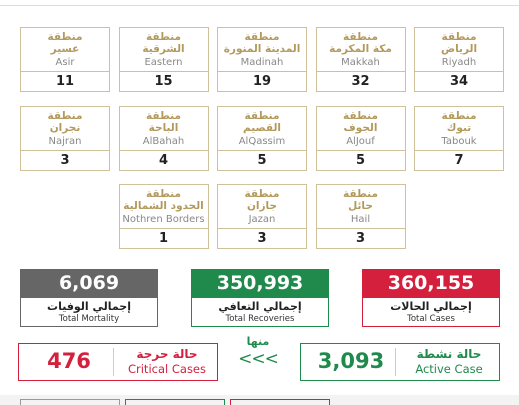 The image size is (519, 405). I want to click on active-value: 3,093, so click(351, 361).